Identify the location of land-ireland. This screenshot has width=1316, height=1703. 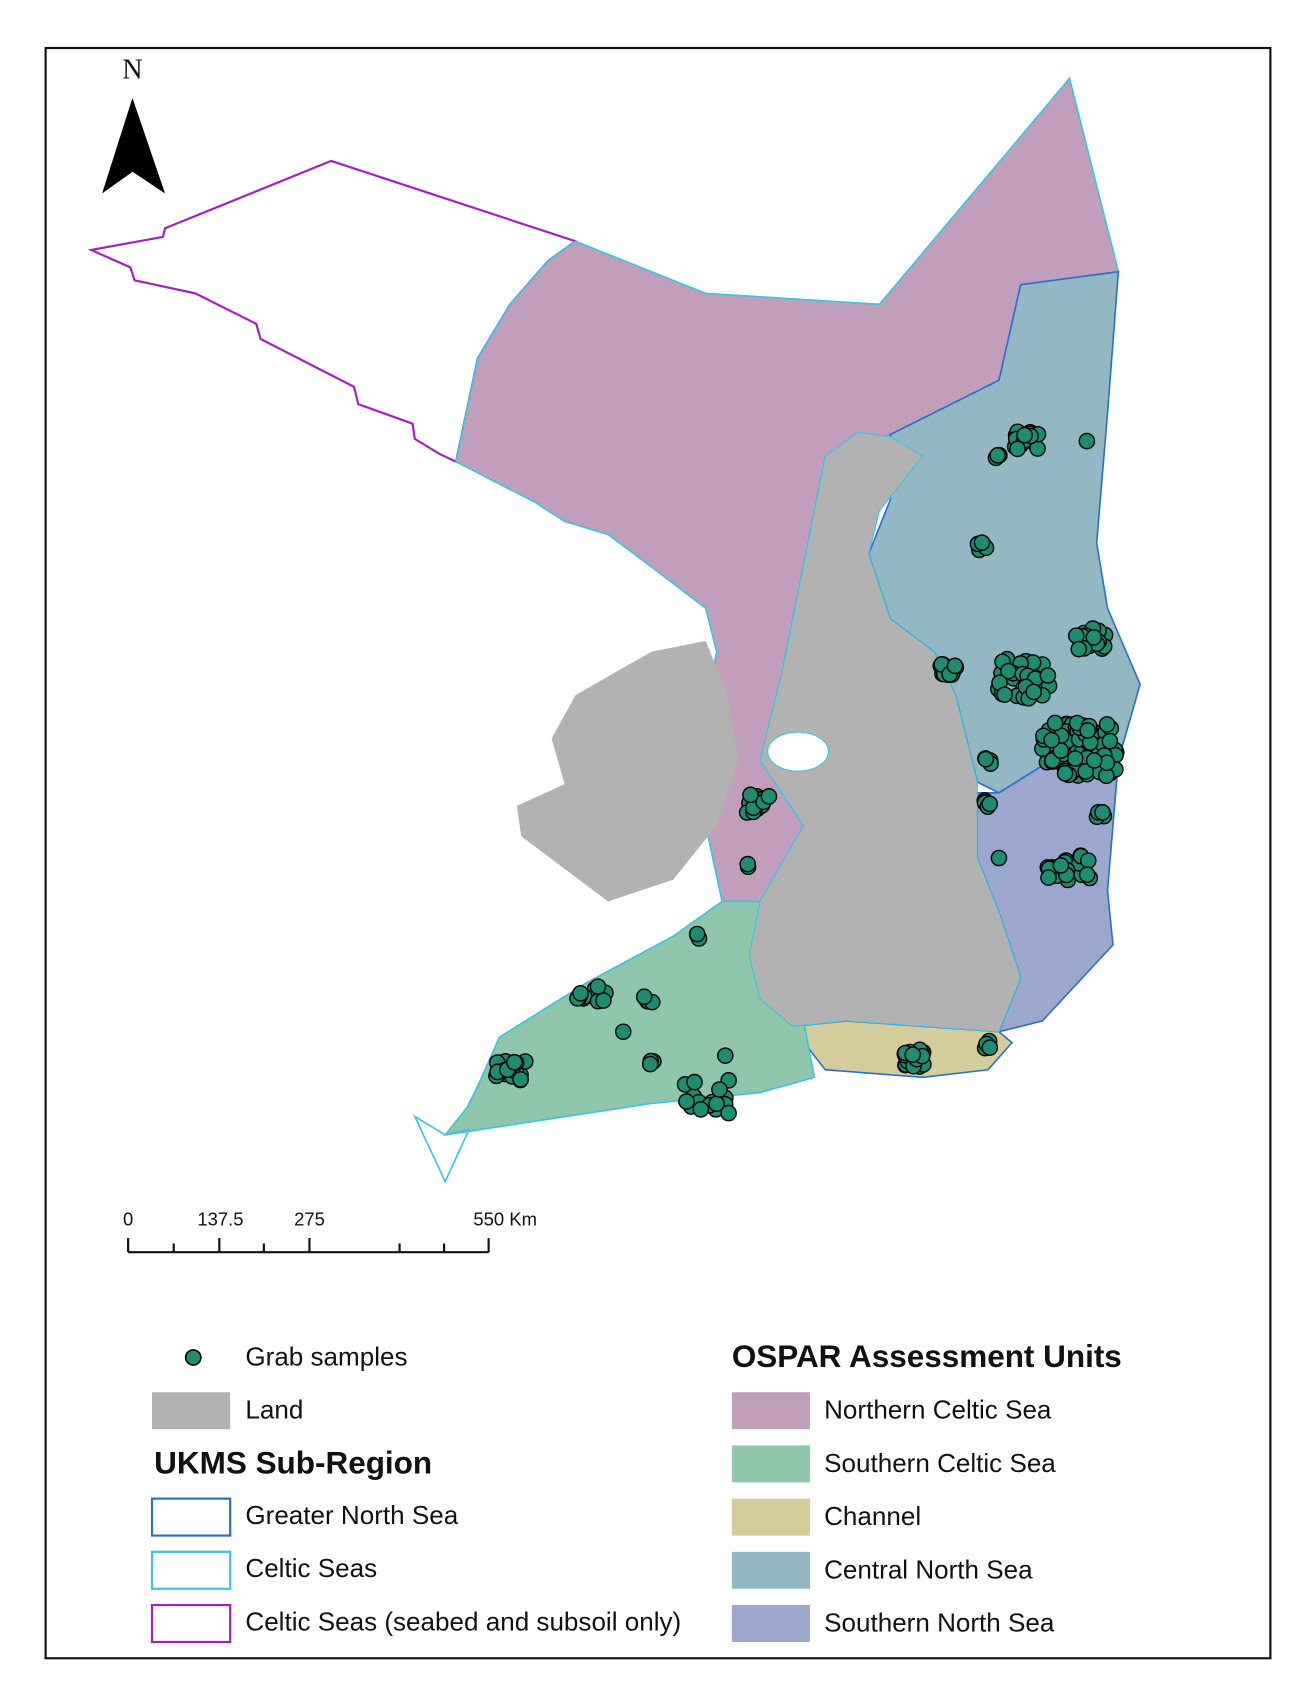
(627, 771).